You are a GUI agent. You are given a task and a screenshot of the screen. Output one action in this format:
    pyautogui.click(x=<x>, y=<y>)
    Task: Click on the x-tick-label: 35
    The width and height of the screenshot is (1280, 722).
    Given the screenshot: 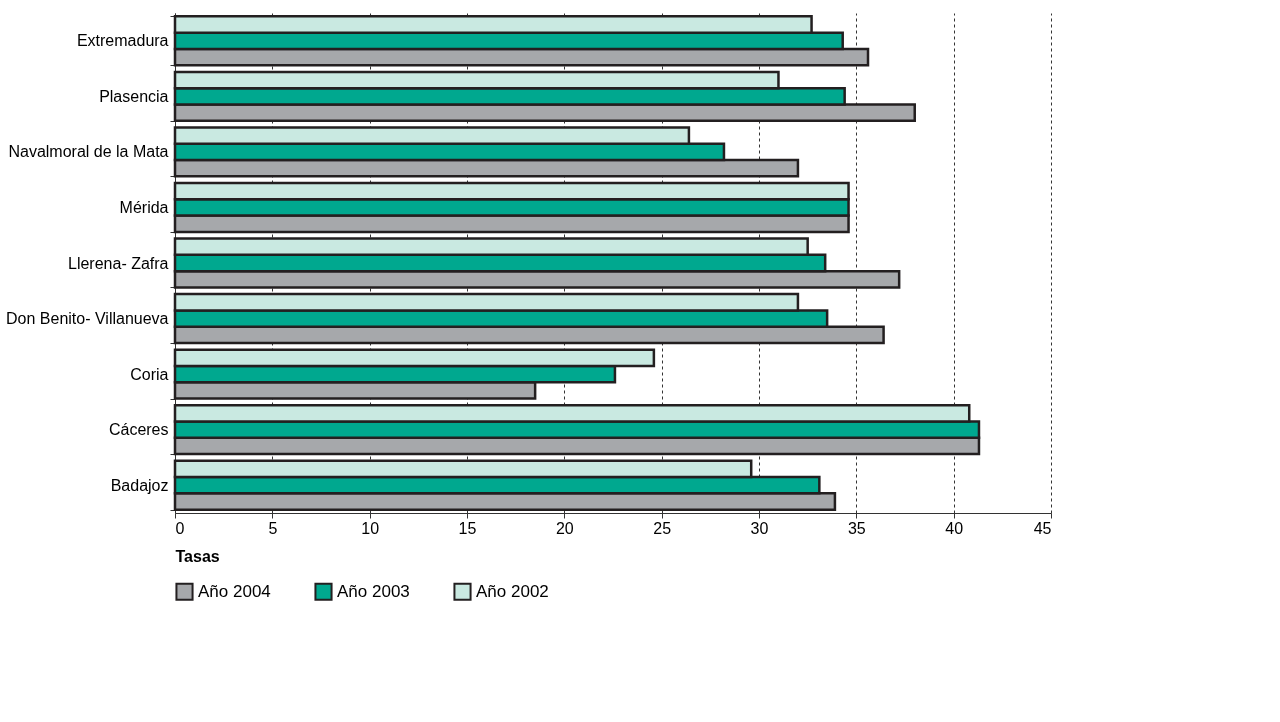 What is the action you would take?
    pyautogui.click(x=856, y=528)
    